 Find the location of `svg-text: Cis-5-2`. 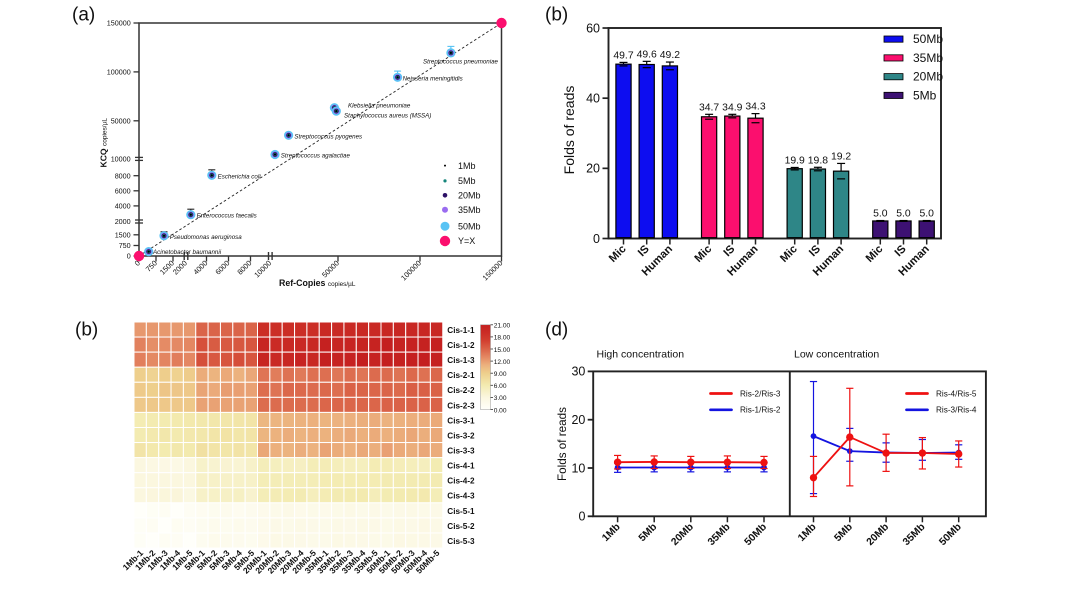

svg-text: Cis-5-2 is located at coordinates (461, 526).